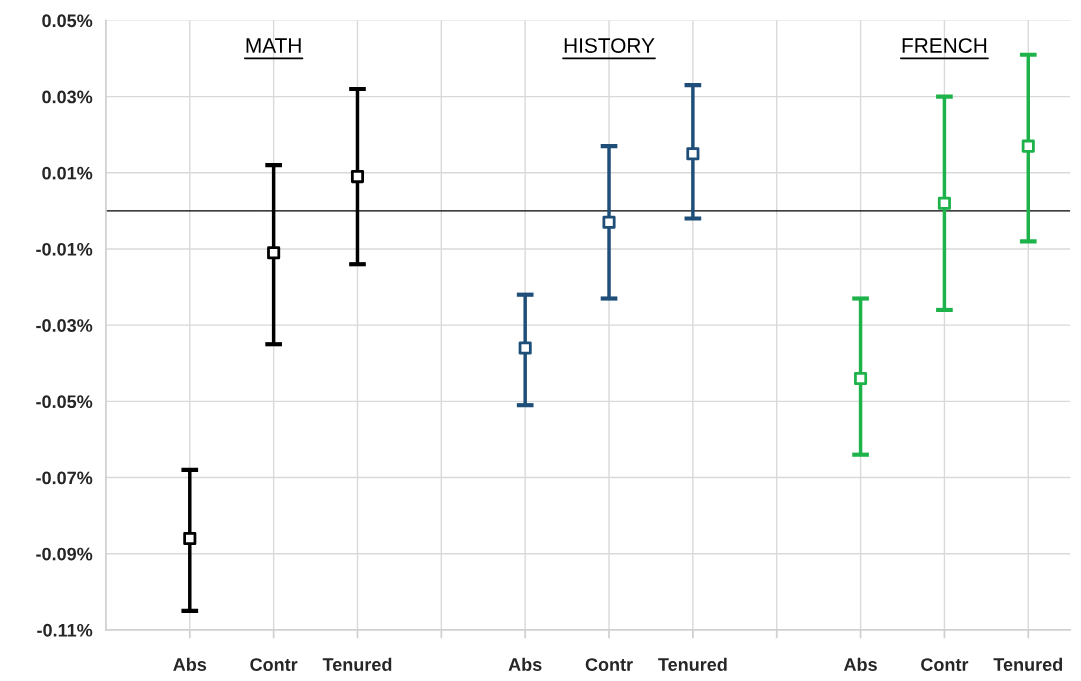  What do you see at coordinates (64, 325) in the screenshot?
I see `y-tick-label: -0.03%` at bounding box center [64, 325].